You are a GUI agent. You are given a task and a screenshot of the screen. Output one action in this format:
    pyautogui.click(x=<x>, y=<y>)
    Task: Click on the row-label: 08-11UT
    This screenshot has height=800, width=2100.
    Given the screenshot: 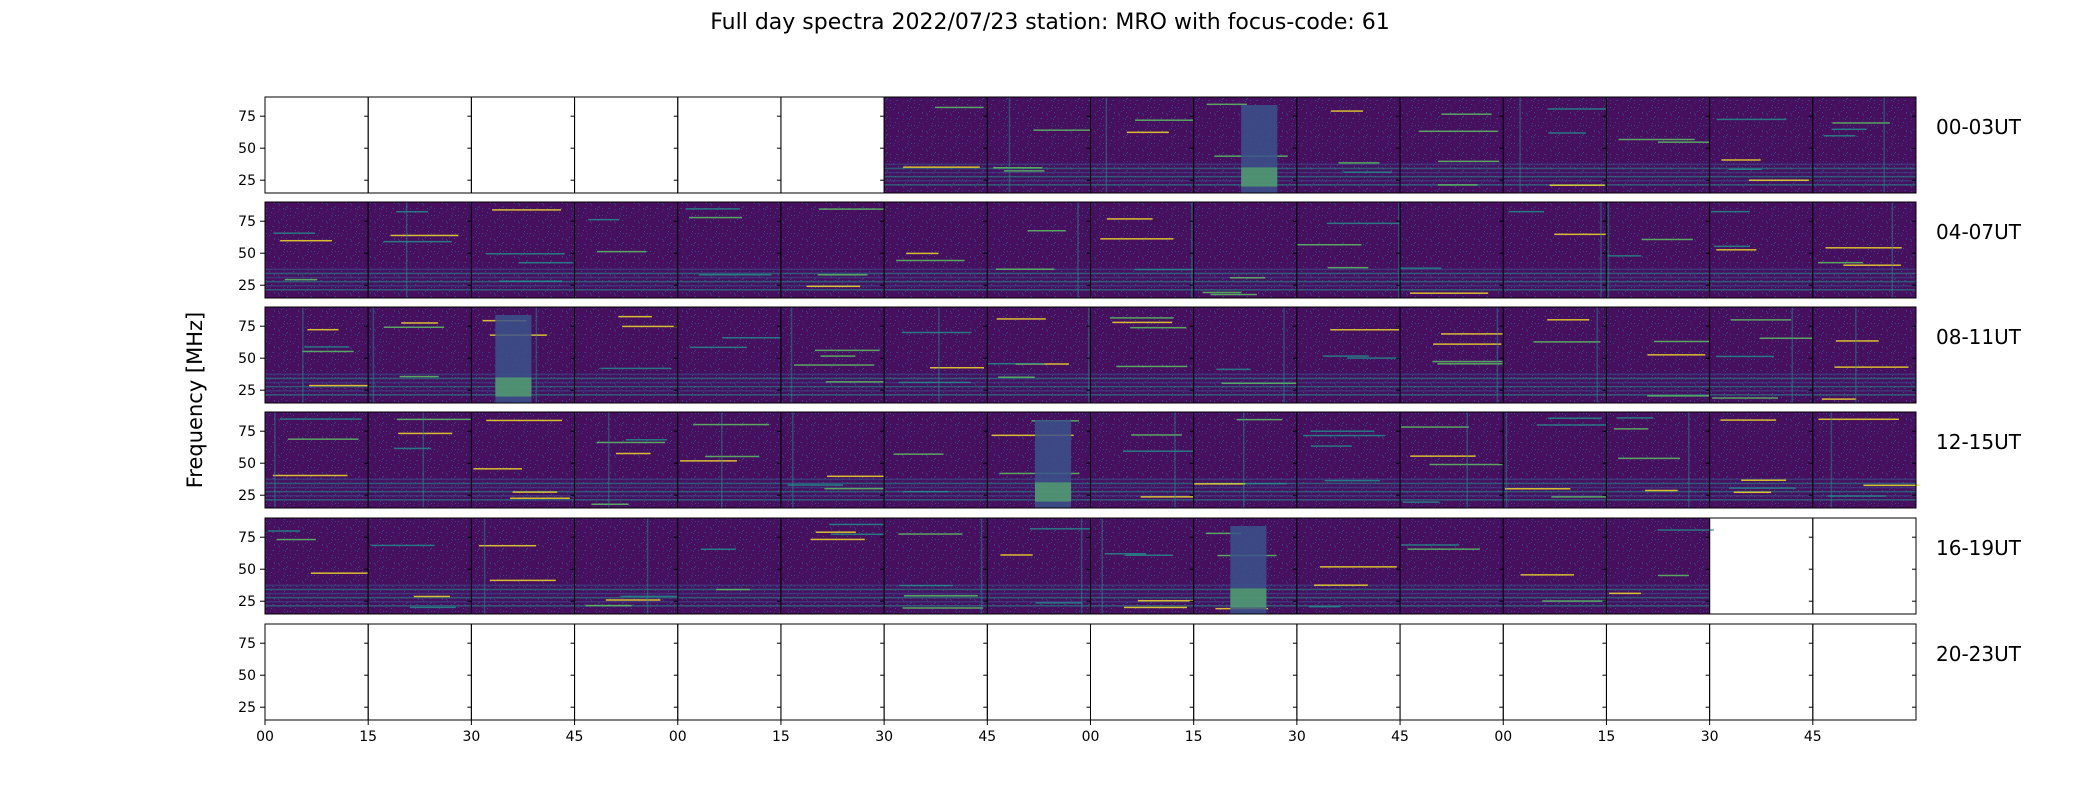 What is the action you would take?
    pyautogui.click(x=1979, y=337)
    